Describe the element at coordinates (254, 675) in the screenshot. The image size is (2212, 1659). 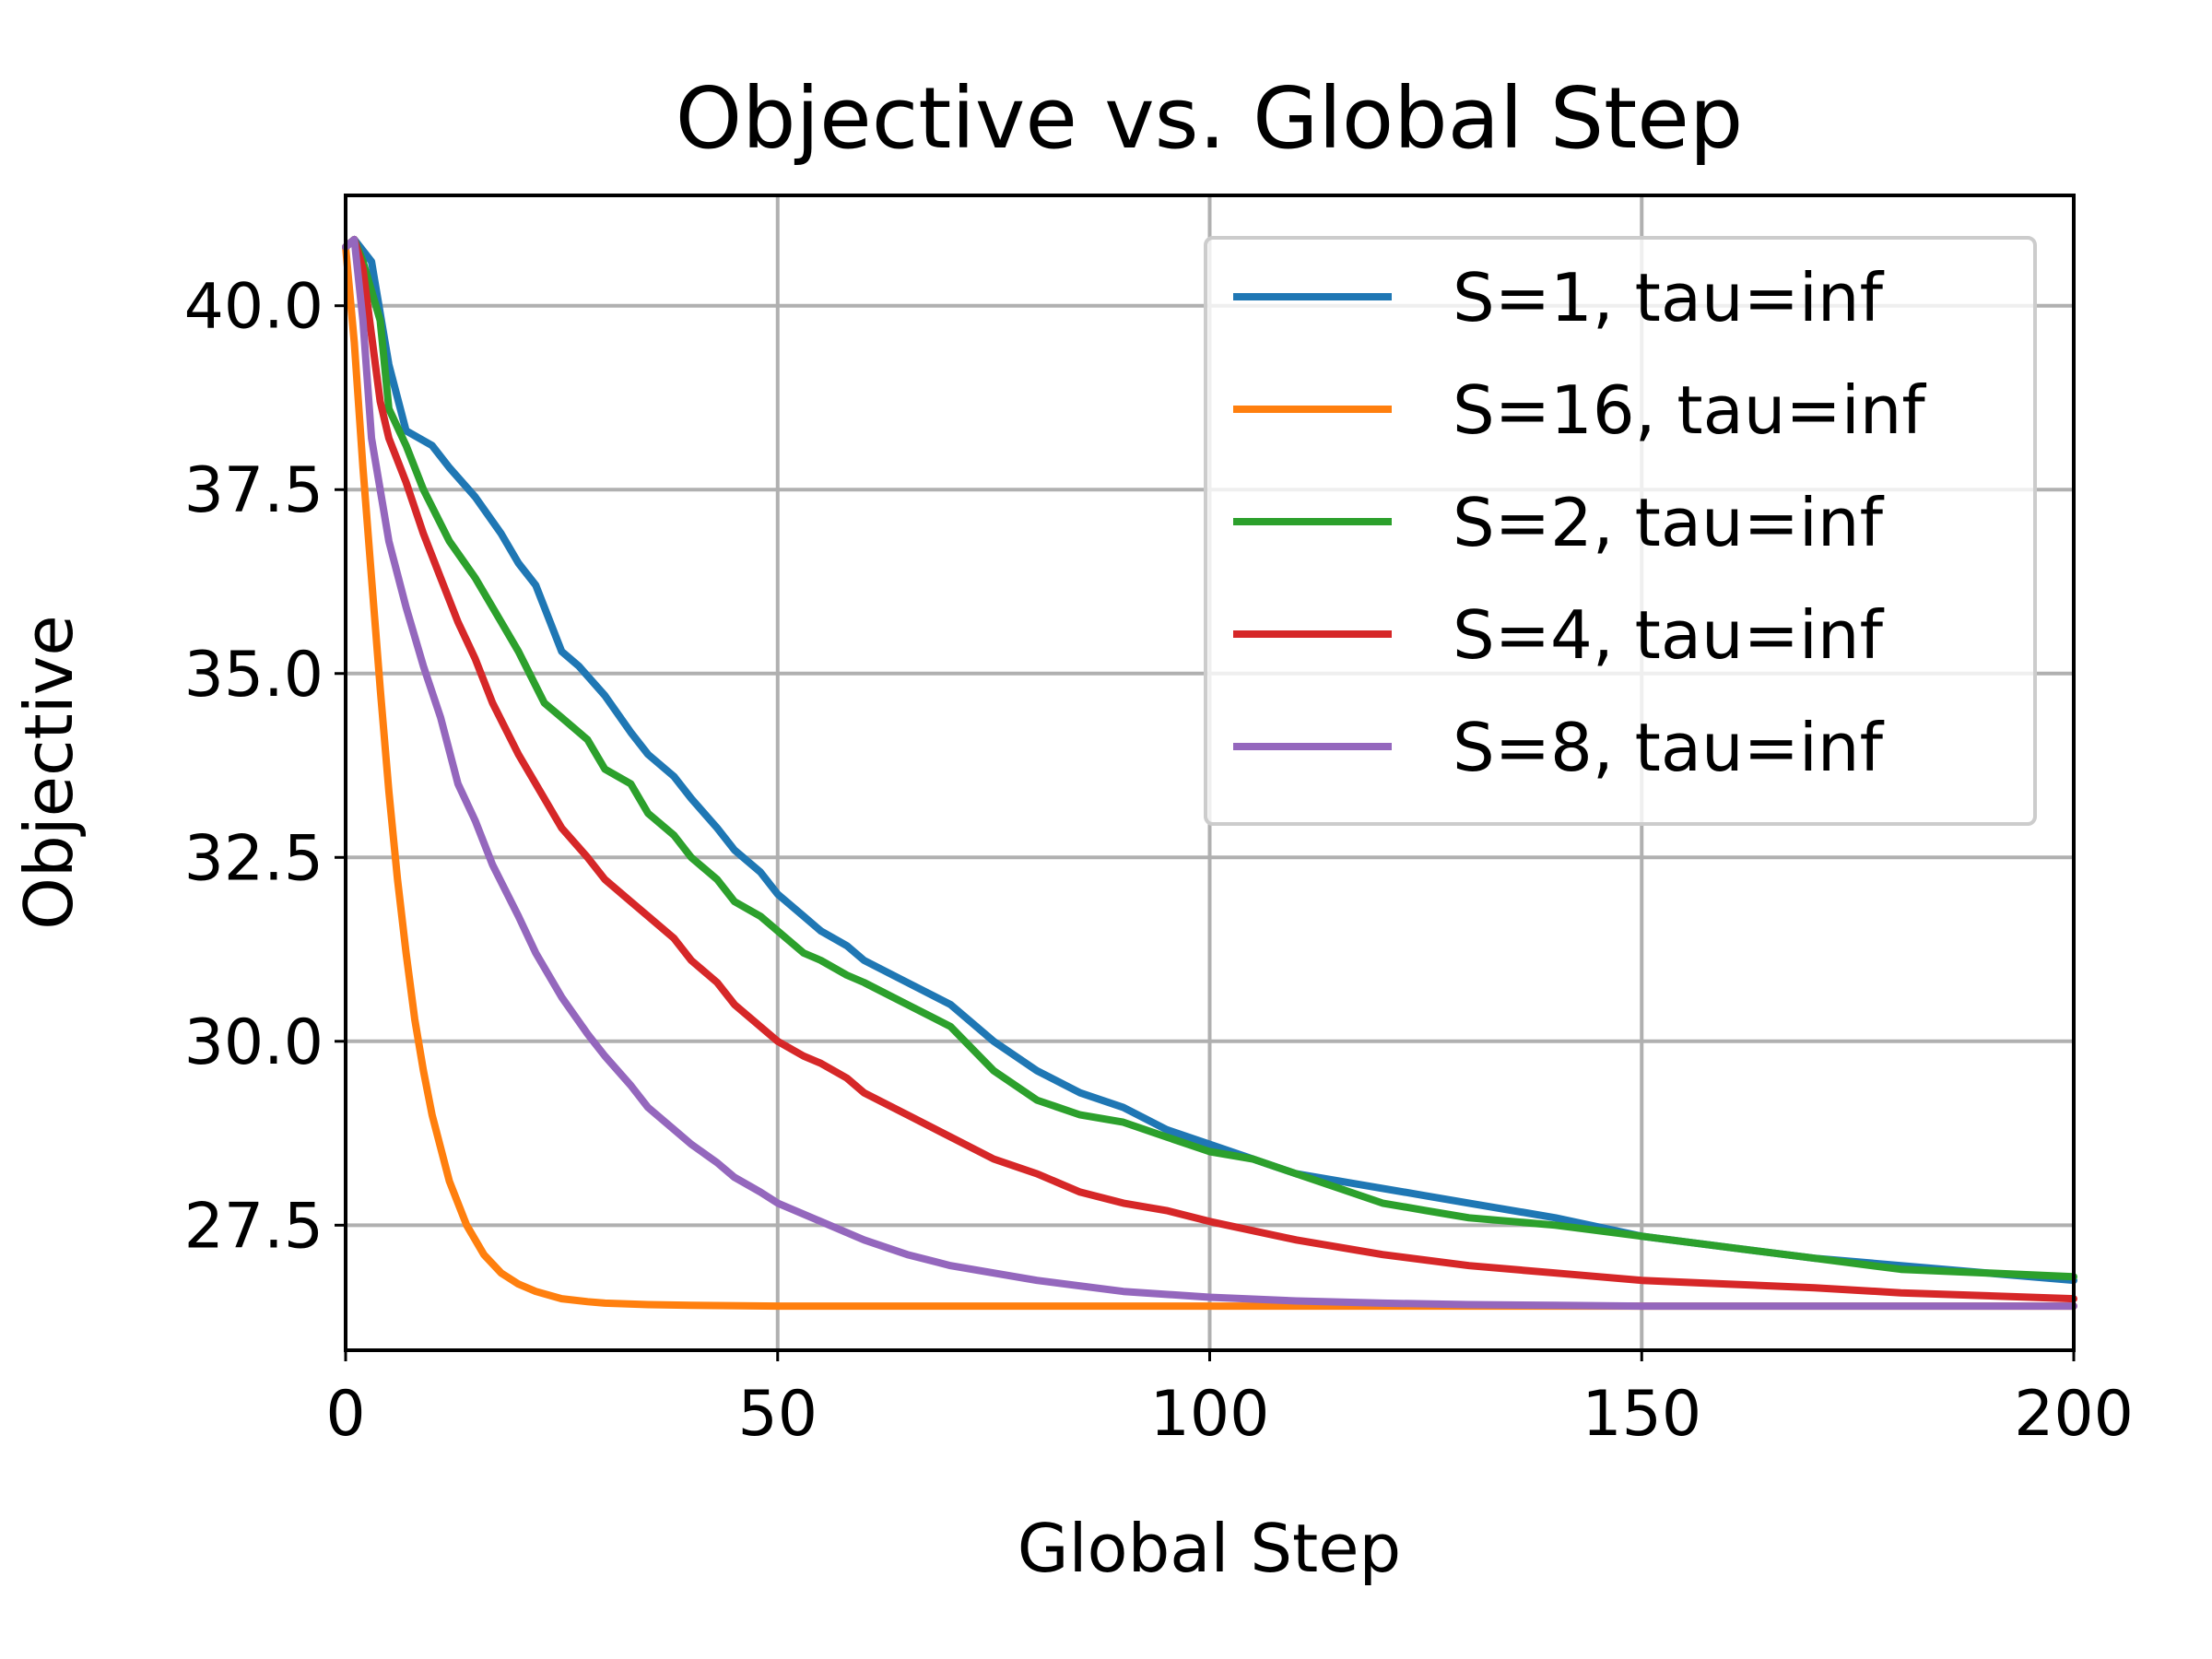
I see `y-tick-label: 35.0` at that location.